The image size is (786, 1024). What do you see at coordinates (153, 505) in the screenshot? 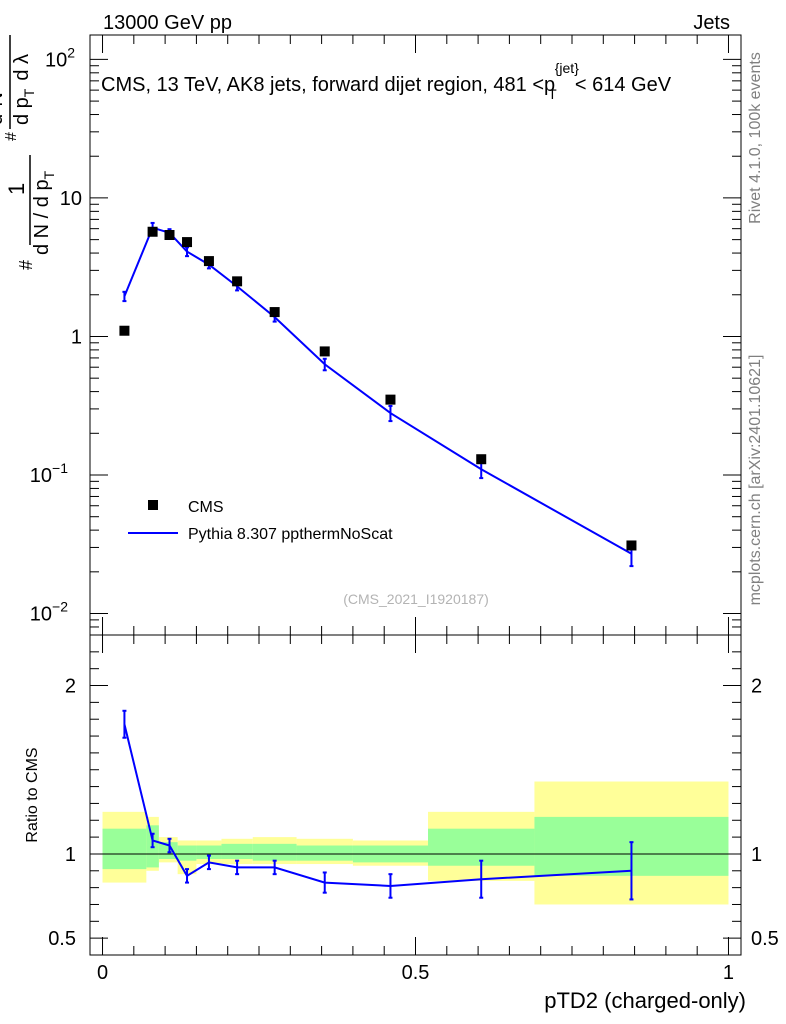
I see `legend-cms-marker` at bounding box center [153, 505].